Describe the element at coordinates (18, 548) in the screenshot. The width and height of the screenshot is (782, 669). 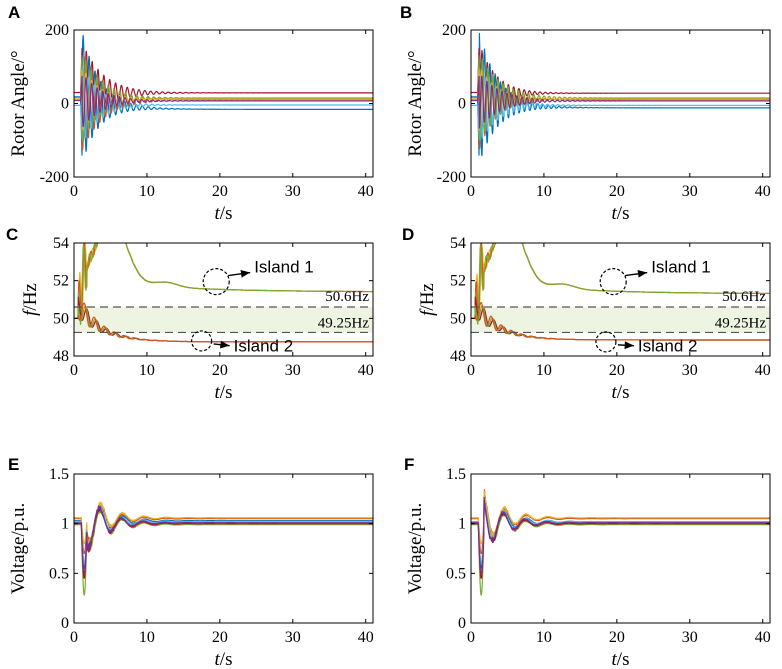
I see `y-axis-label: Voltage/p.u.` at that location.